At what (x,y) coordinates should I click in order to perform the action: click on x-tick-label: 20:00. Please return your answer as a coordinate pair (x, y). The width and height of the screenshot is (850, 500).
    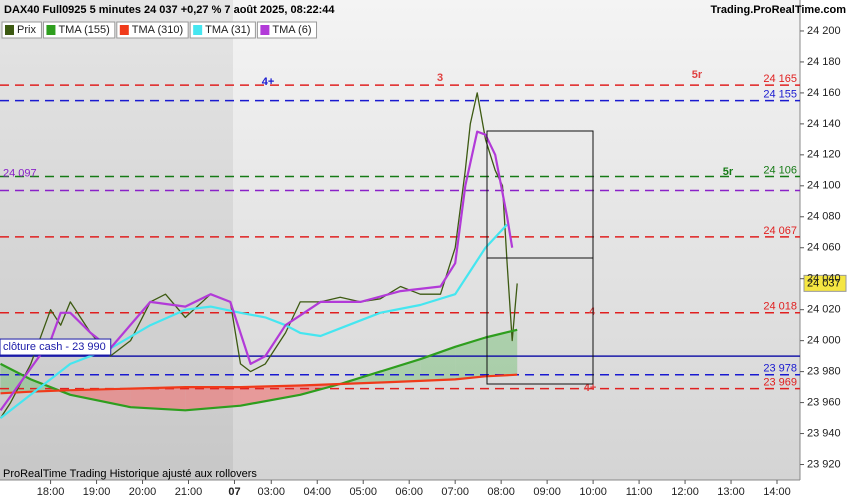
    Looking at the image, I should click on (143, 492).